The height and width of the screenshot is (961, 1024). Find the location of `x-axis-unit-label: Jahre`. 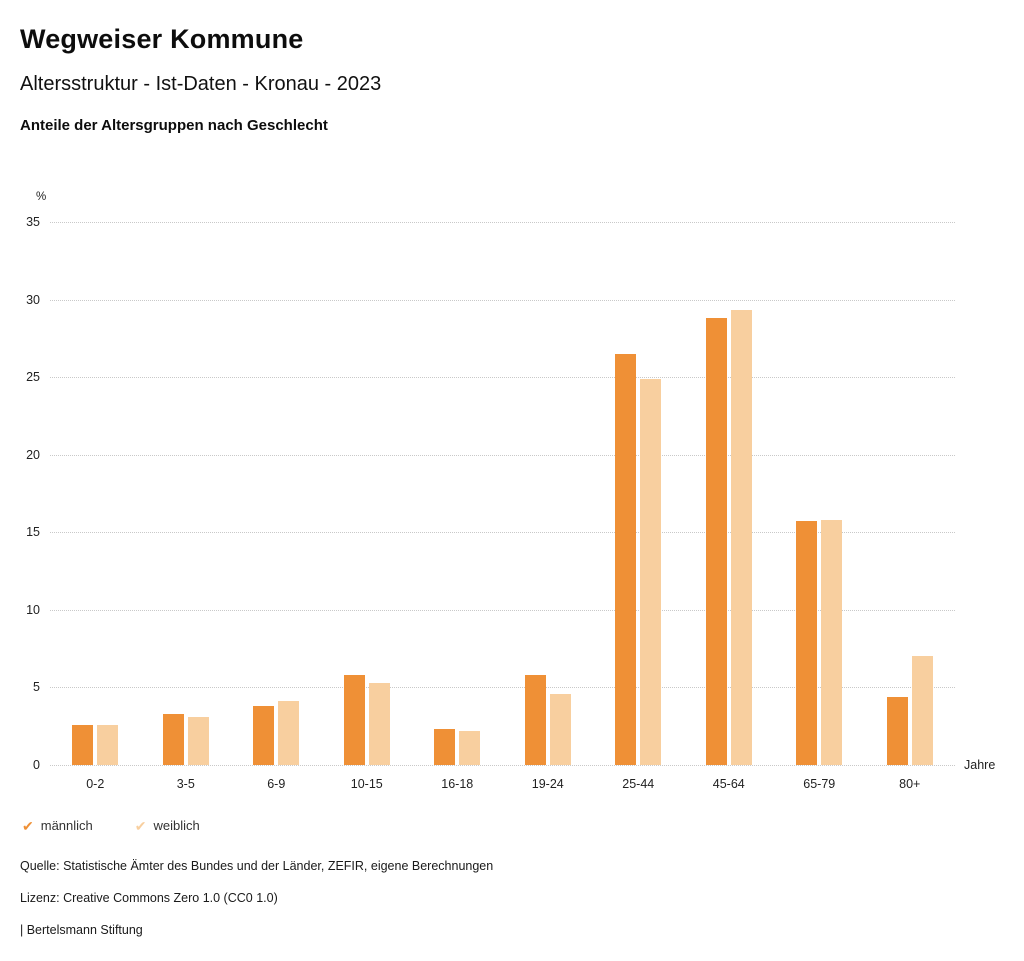

x-axis-unit-label: Jahre is located at coordinates (980, 765).